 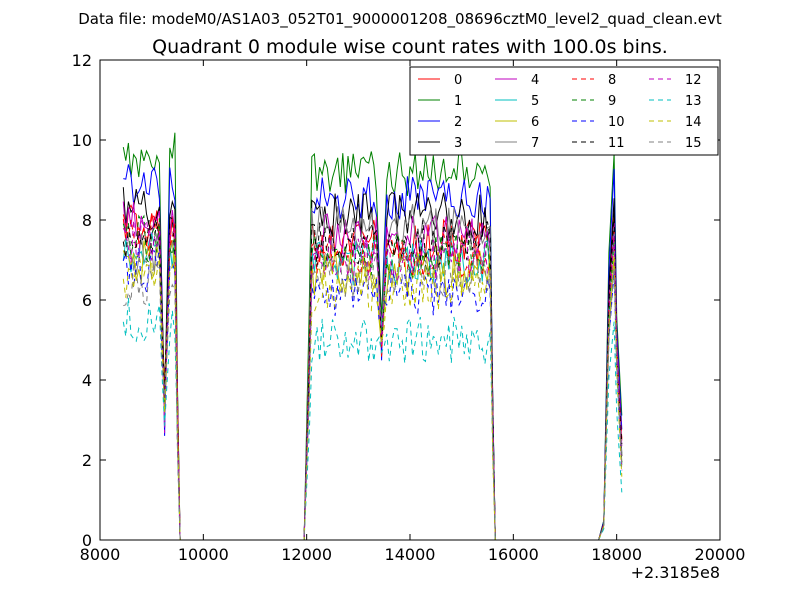 I want to click on x-tick-label: 16000, so click(x=513, y=554).